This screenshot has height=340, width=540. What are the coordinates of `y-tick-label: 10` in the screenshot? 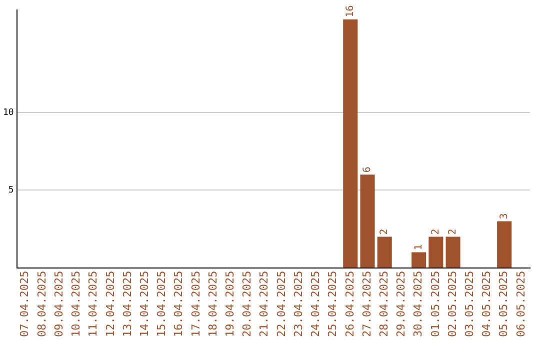 It's located at (8, 113).